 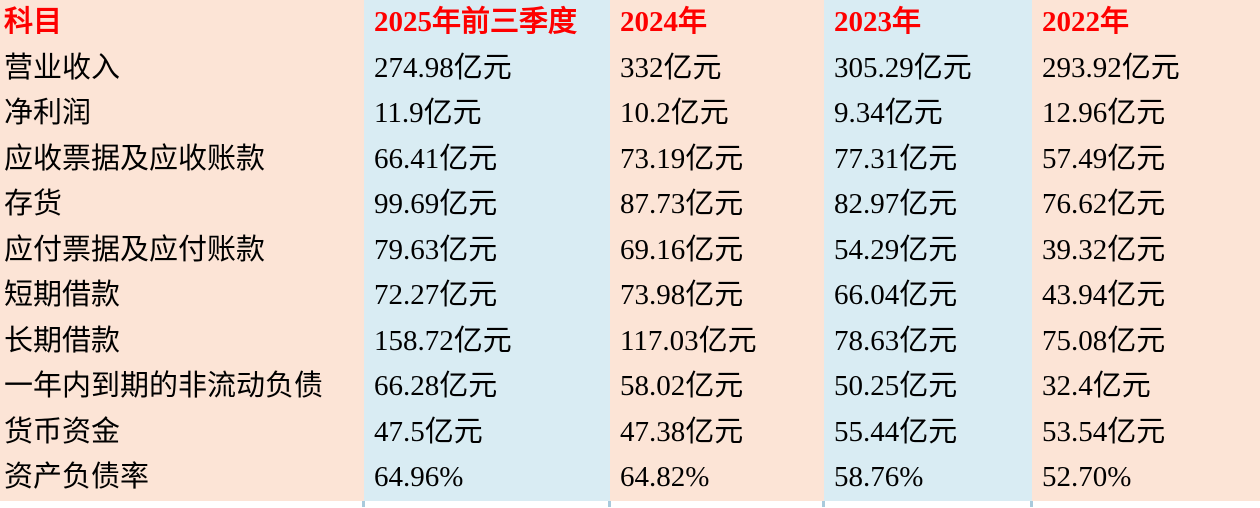 I want to click on column-header-2025q3: 2025年前三季度, so click(x=487, y=23).